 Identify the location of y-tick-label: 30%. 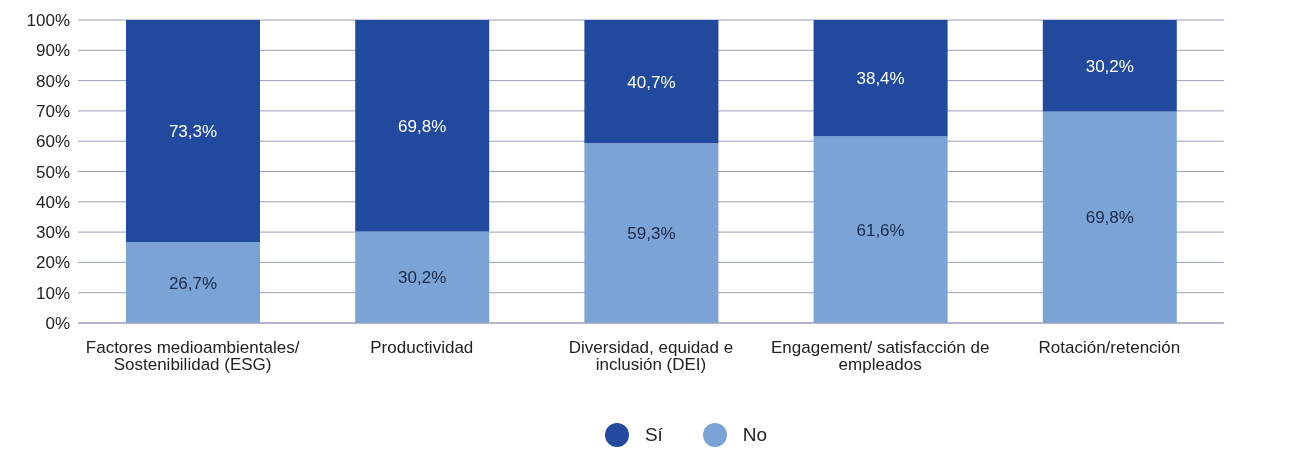
(52, 233).